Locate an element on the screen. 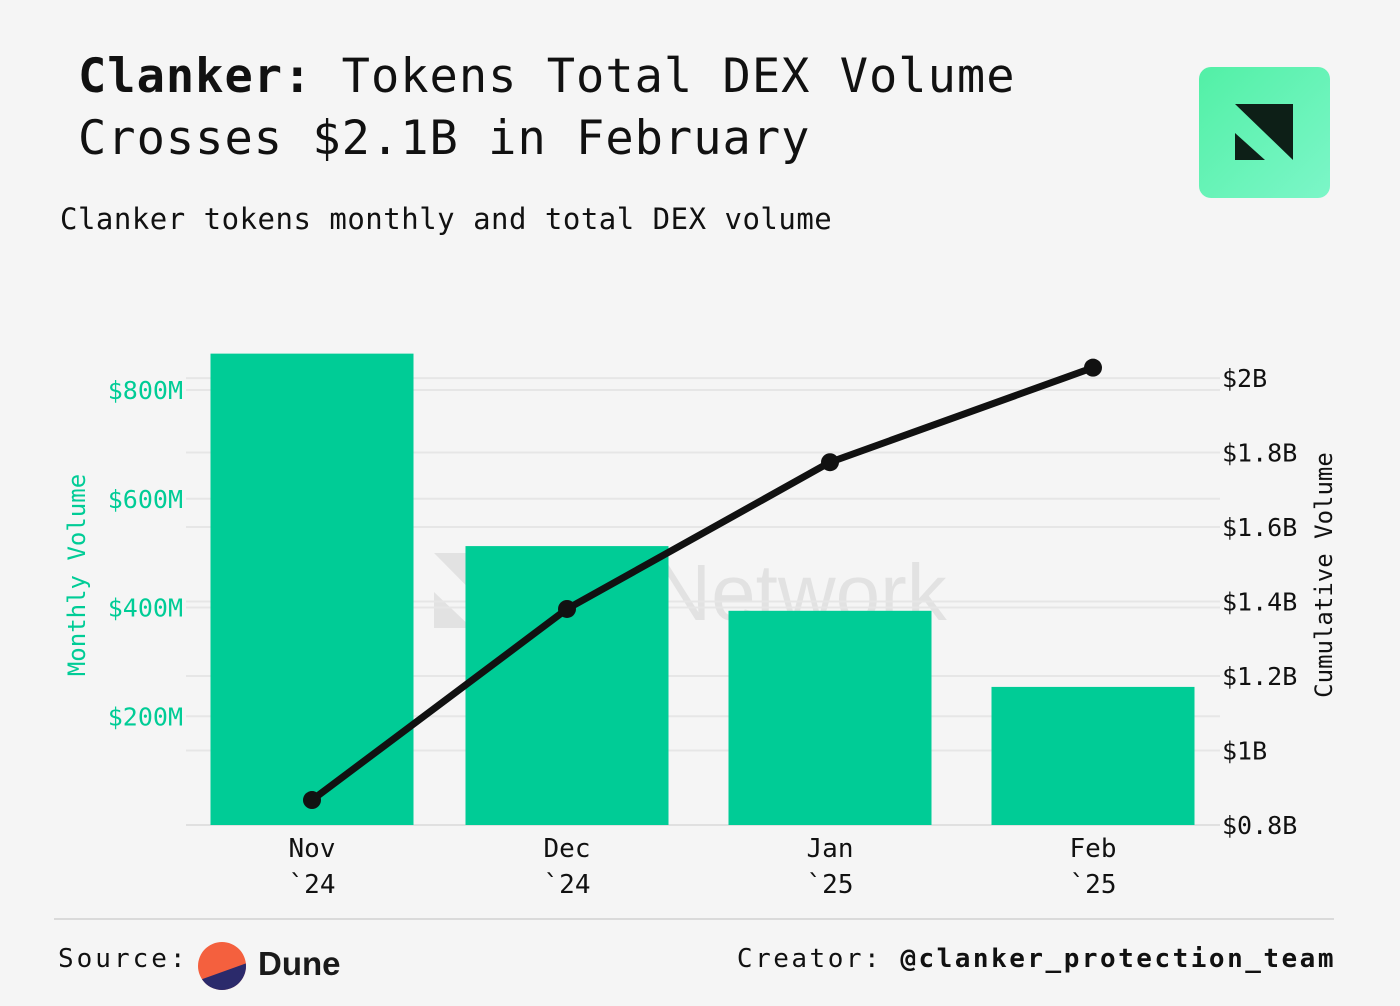 The image size is (1400, 1006). y-tick-label: $800M is located at coordinates (145, 390).